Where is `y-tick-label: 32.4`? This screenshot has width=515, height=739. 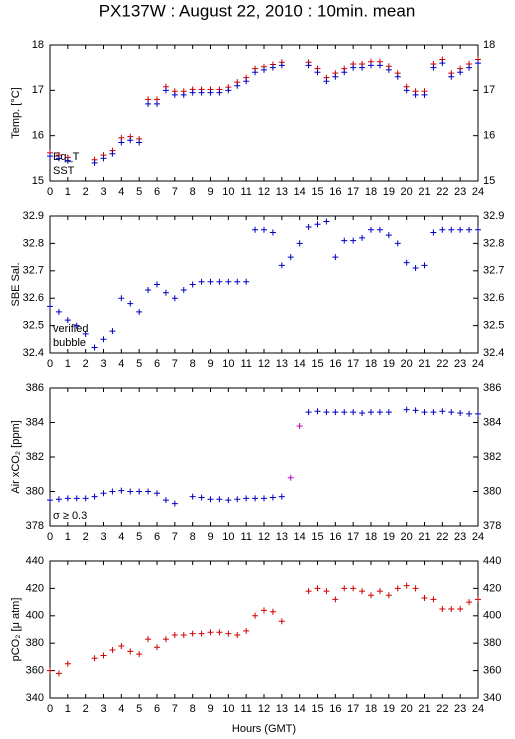
y-tick-label: 32.4 is located at coordinates (493, 353).